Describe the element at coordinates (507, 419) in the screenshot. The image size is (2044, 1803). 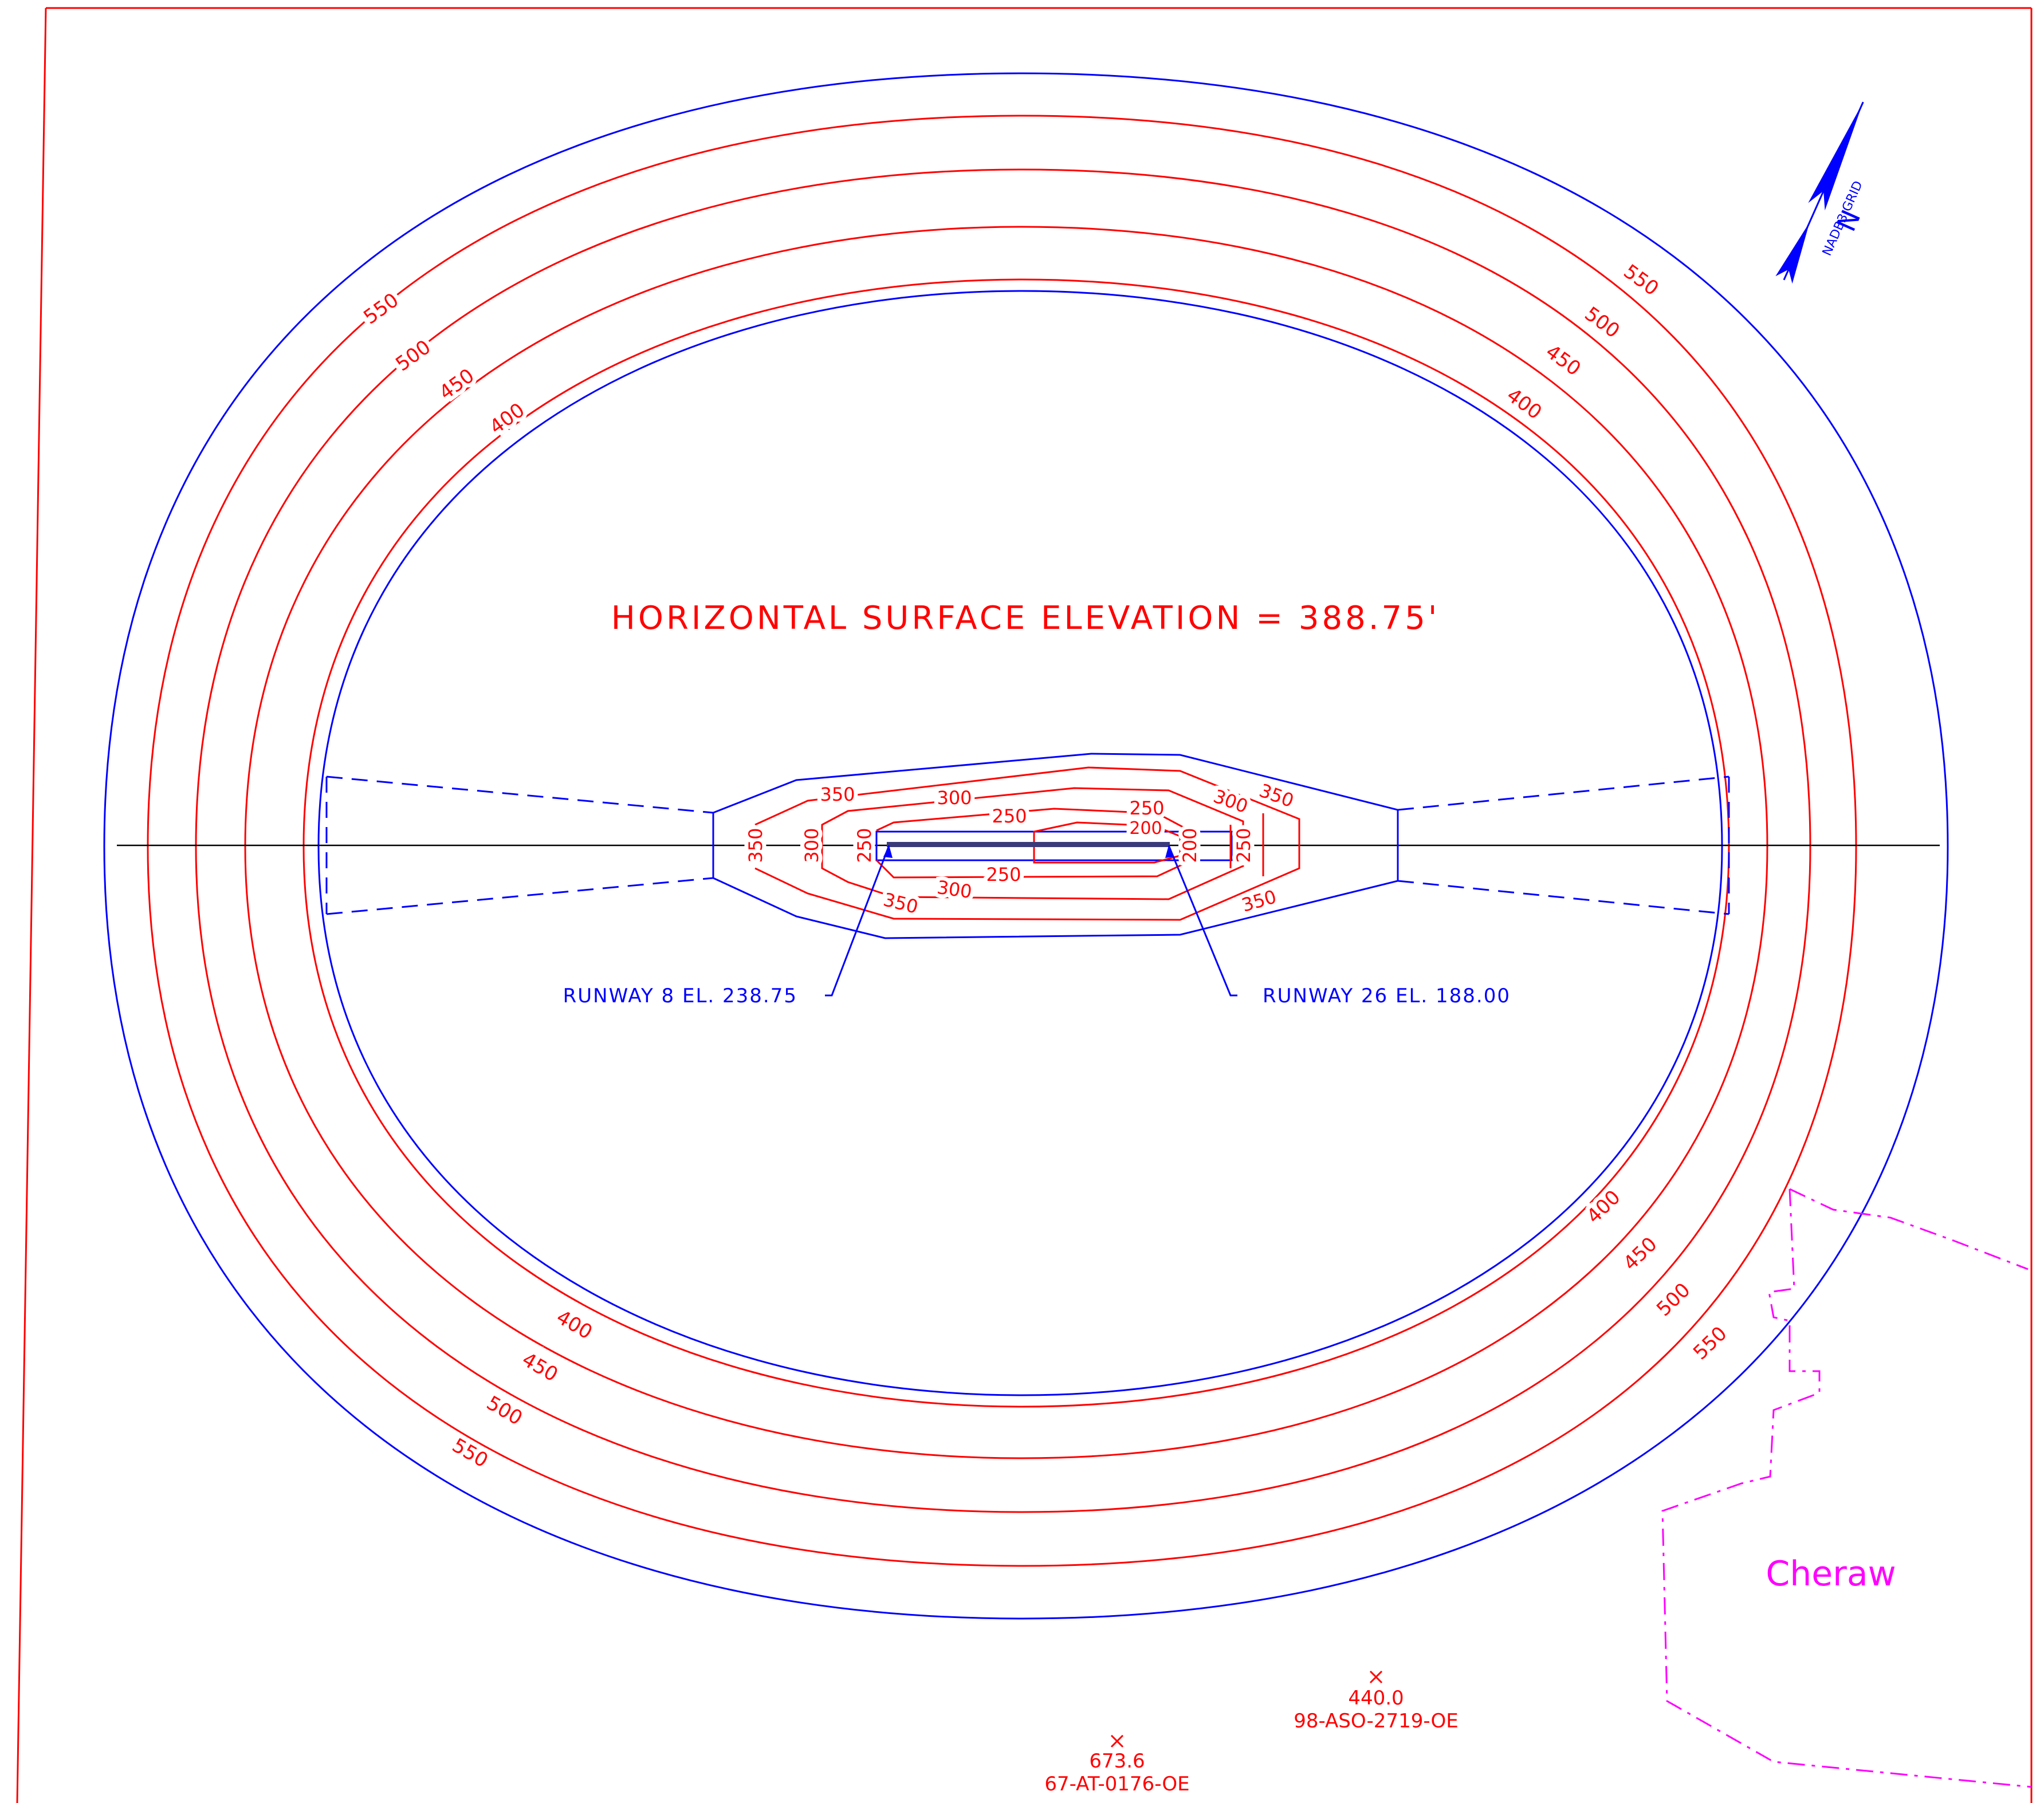
I see `contour-label-400-nw: 400` at that location.